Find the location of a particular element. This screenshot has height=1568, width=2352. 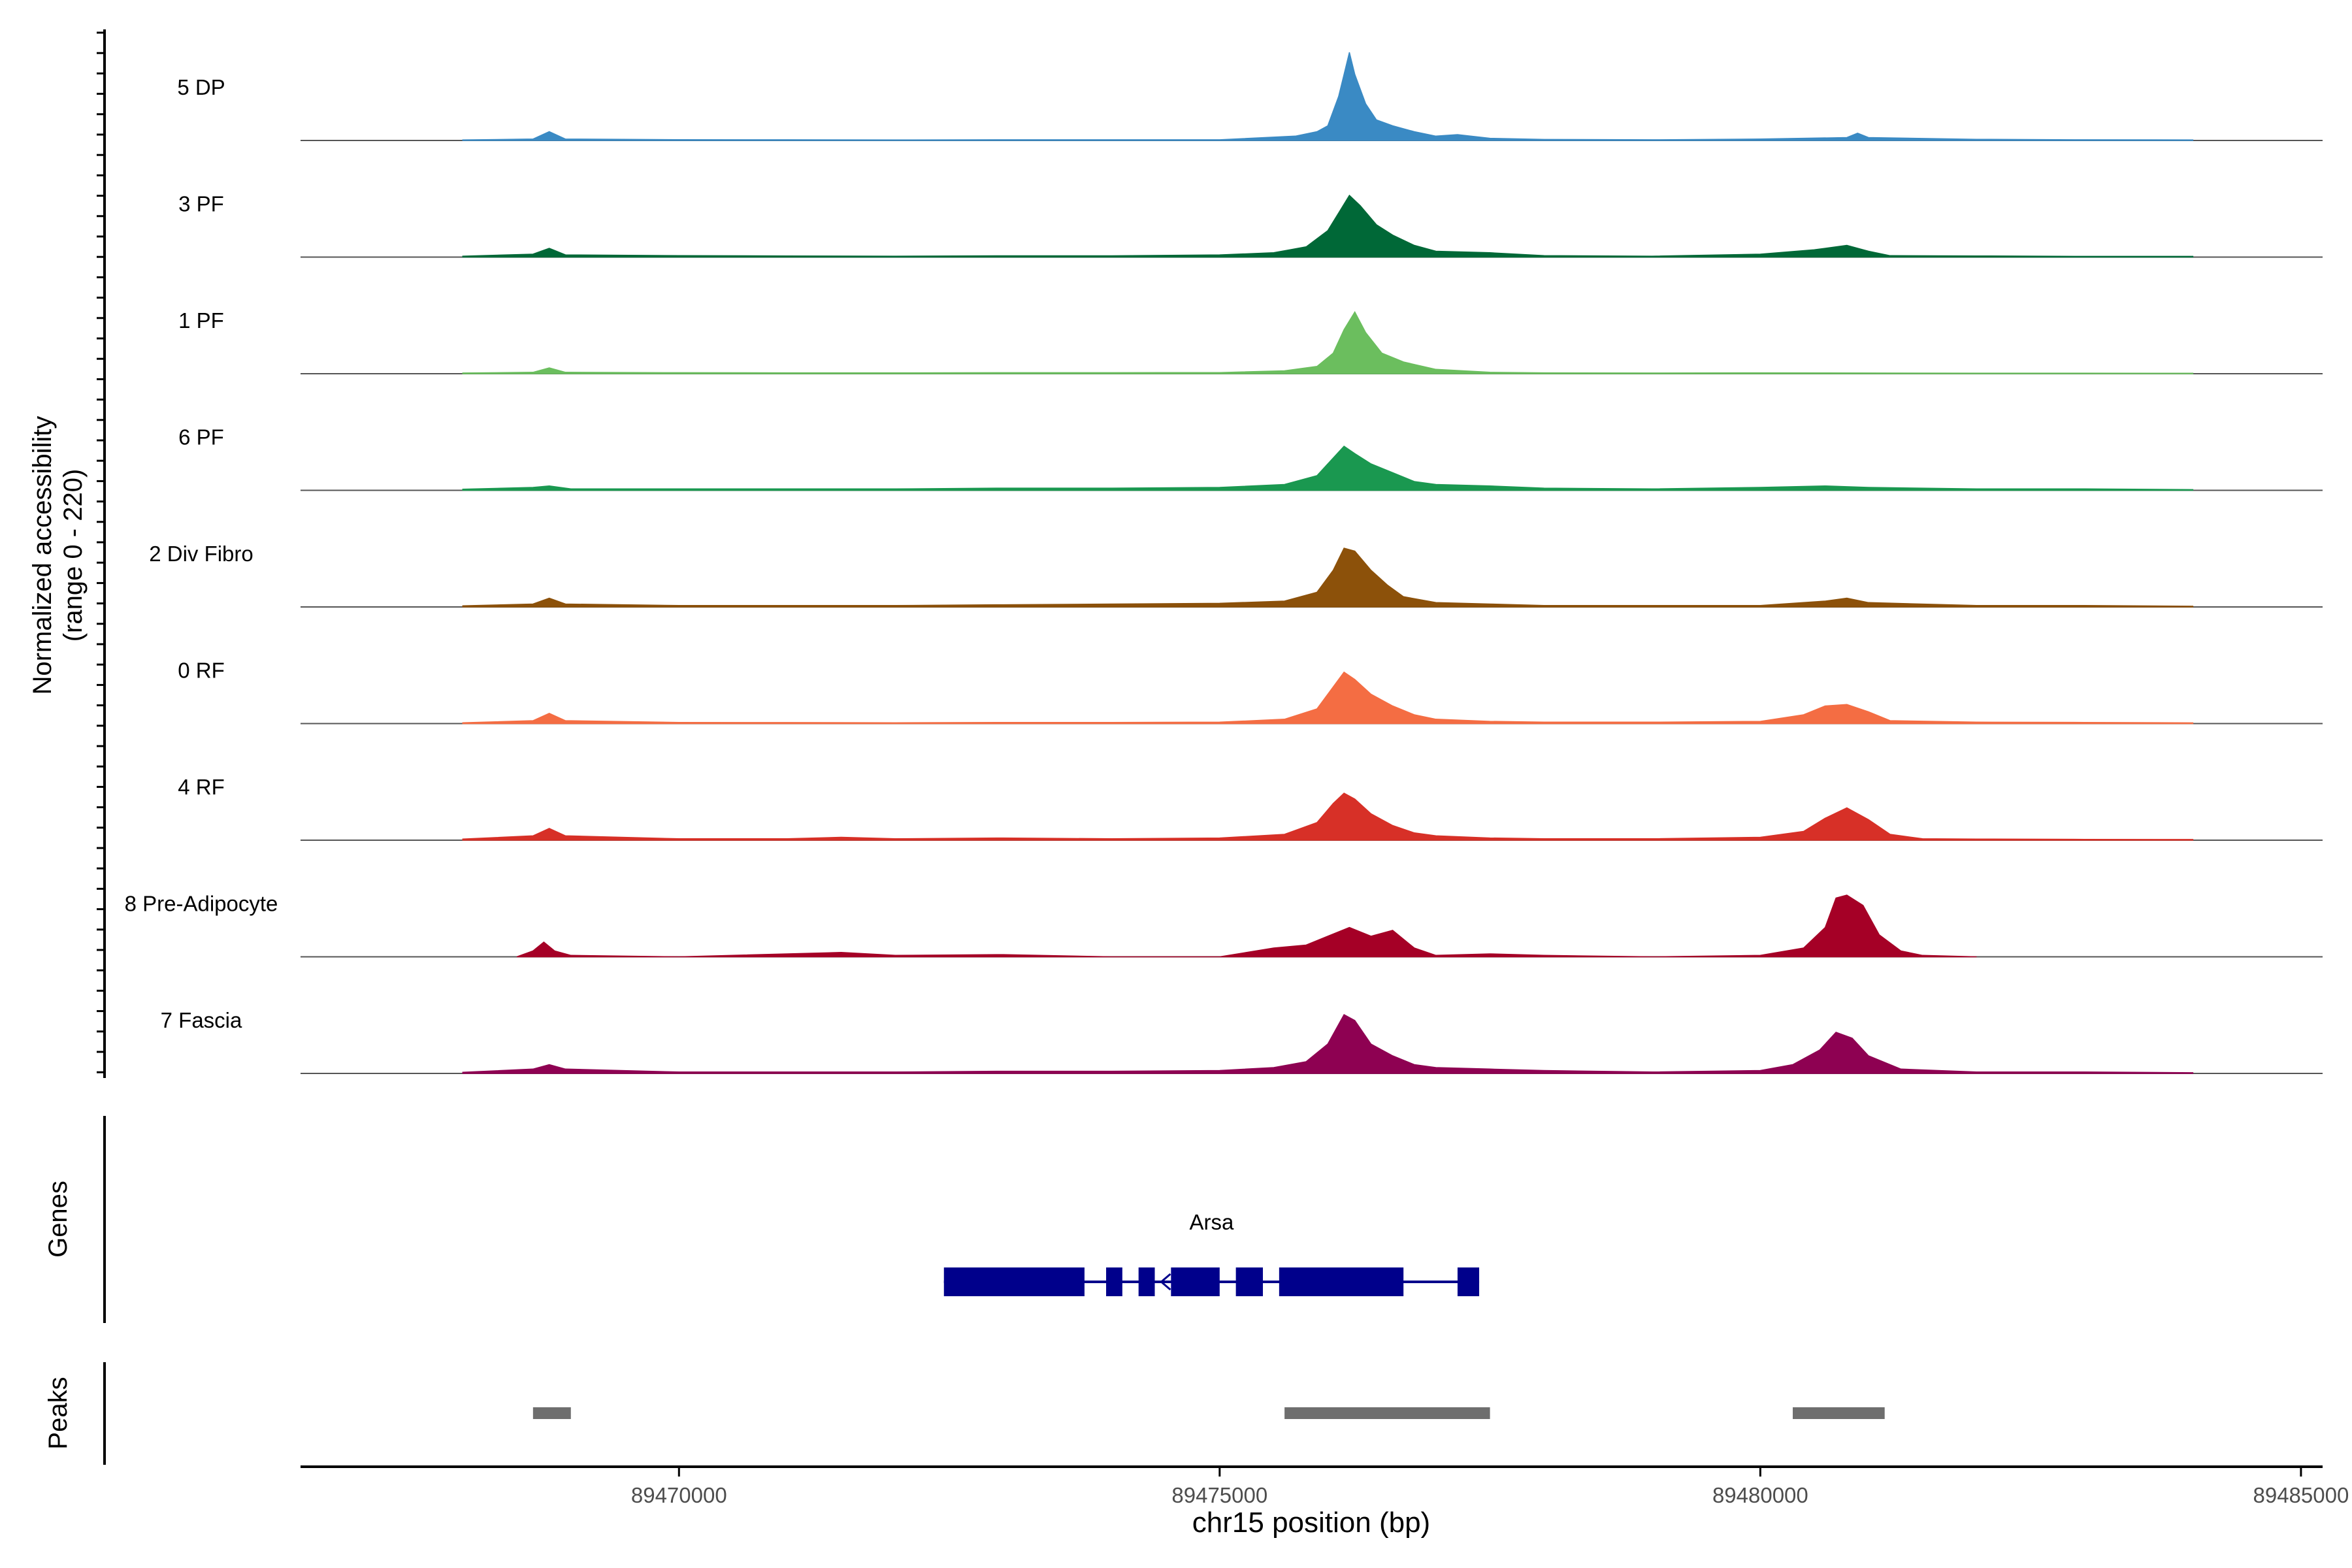

track-3-pf: 3 PF is located at coordinates (1250, 225).